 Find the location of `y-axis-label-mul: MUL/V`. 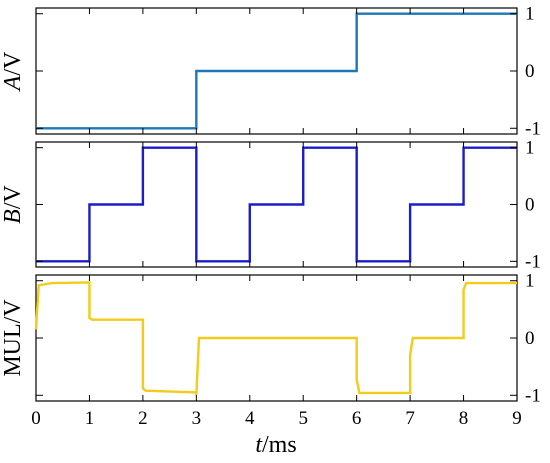

y-axis-label-mul: MUL/V is located at coordinates (13, 338).